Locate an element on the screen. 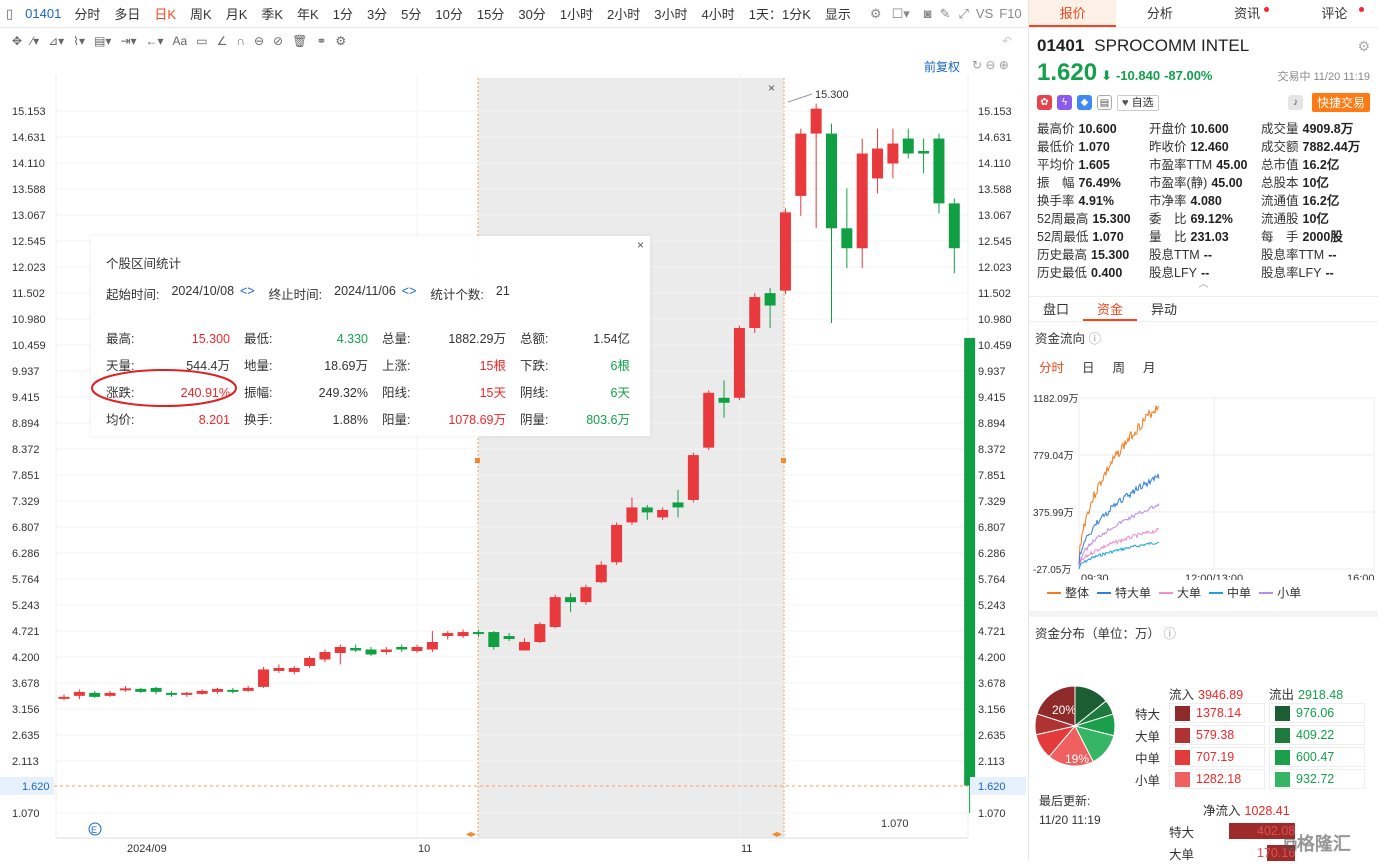 The image size is (1378, 866). flow-legend-item: 整体 is located at coordinates (1068, 592).